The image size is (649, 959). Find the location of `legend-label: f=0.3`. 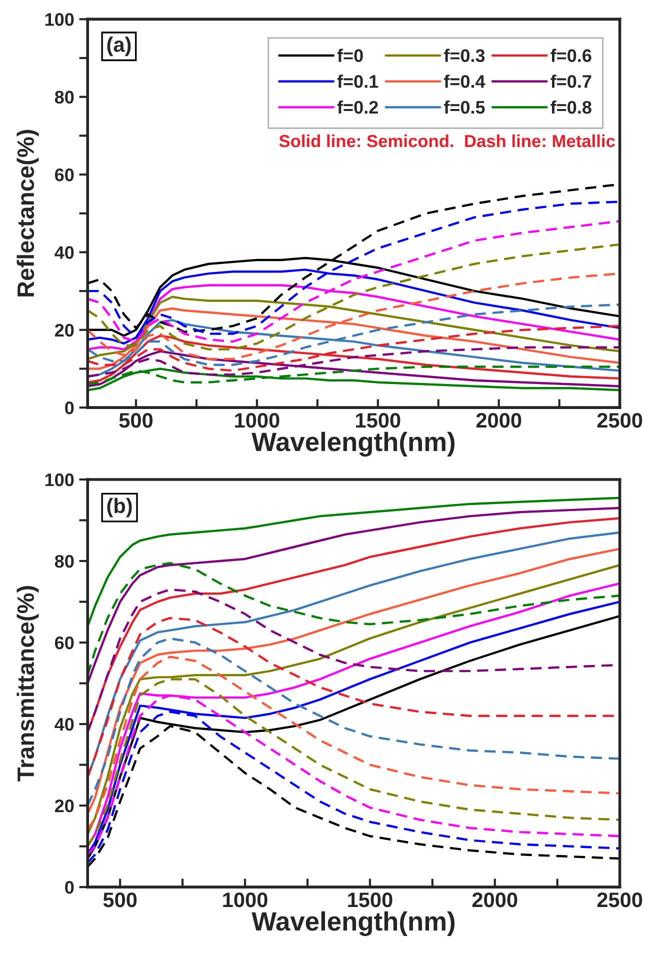

legend-label: f=0.3 is located at coordinates (464, 55).